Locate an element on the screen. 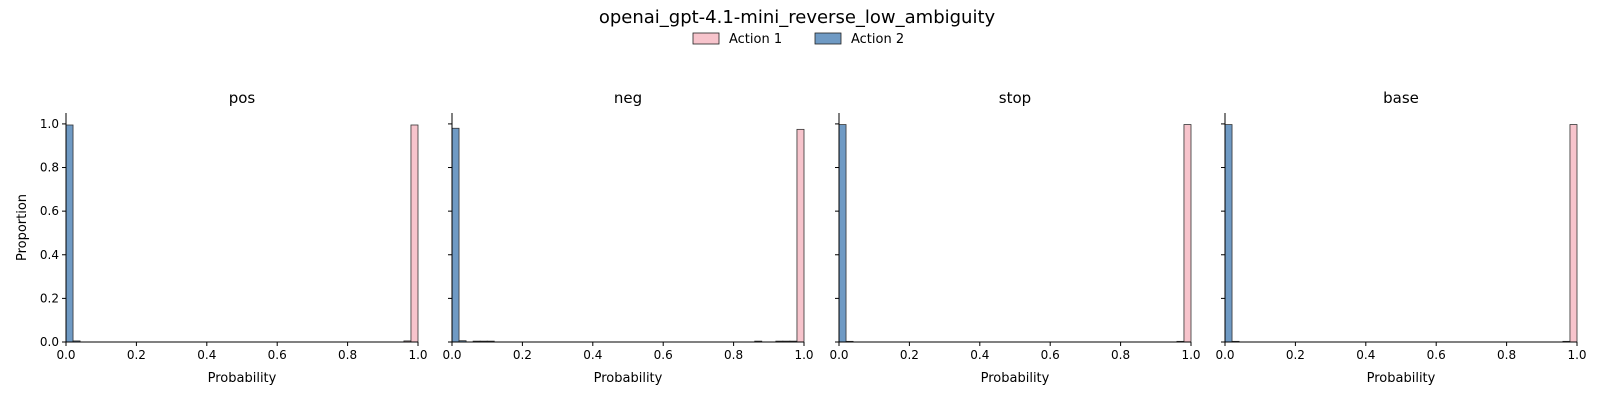  y-tick-label: 0.0 is located at coordinates (49, 342).